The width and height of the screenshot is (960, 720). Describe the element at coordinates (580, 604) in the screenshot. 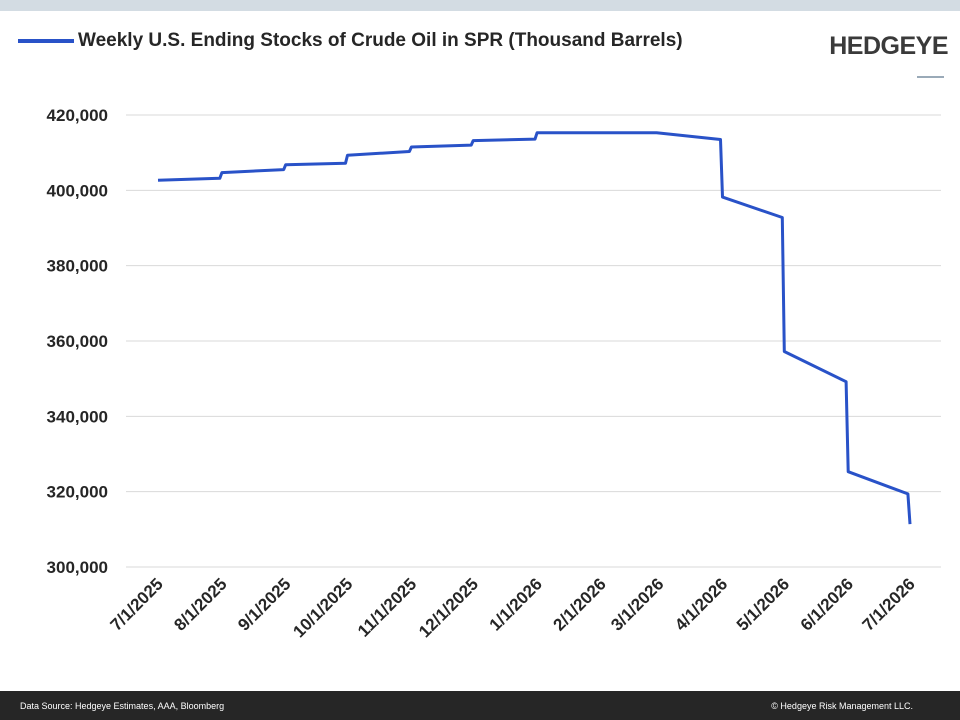

I see `x-tick-label: 2/1/2026` at that location.